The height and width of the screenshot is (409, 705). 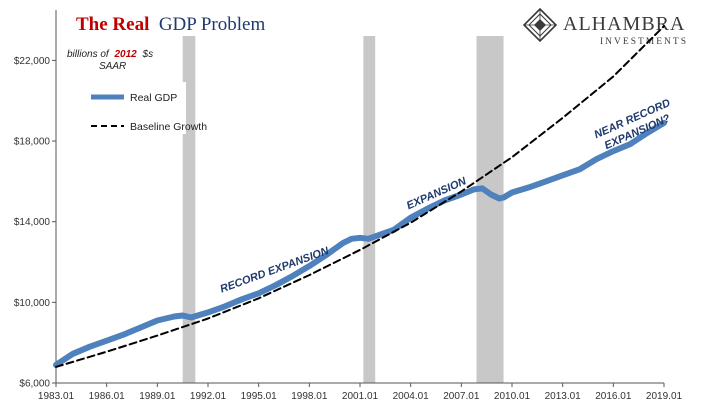 What do you see at coordinates (148, 54) in the screenshot?
I see `units-post: $s` at bounding box center [148, 54].